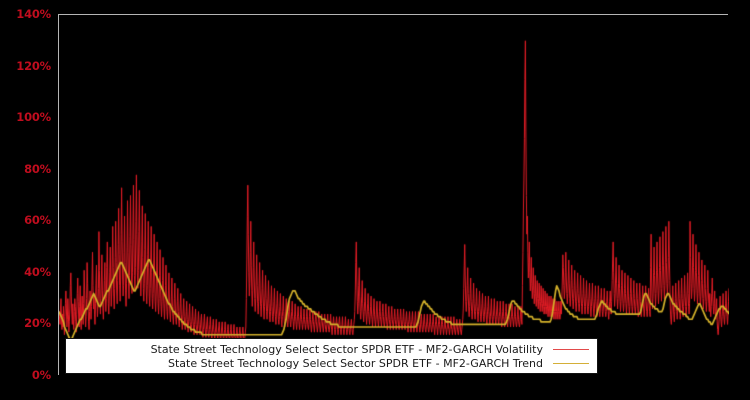  What do you see at coordinates (37, 168) in the screenshot?
I see `y-axis-tick-label: 80%` at bounding box center [37, 168].